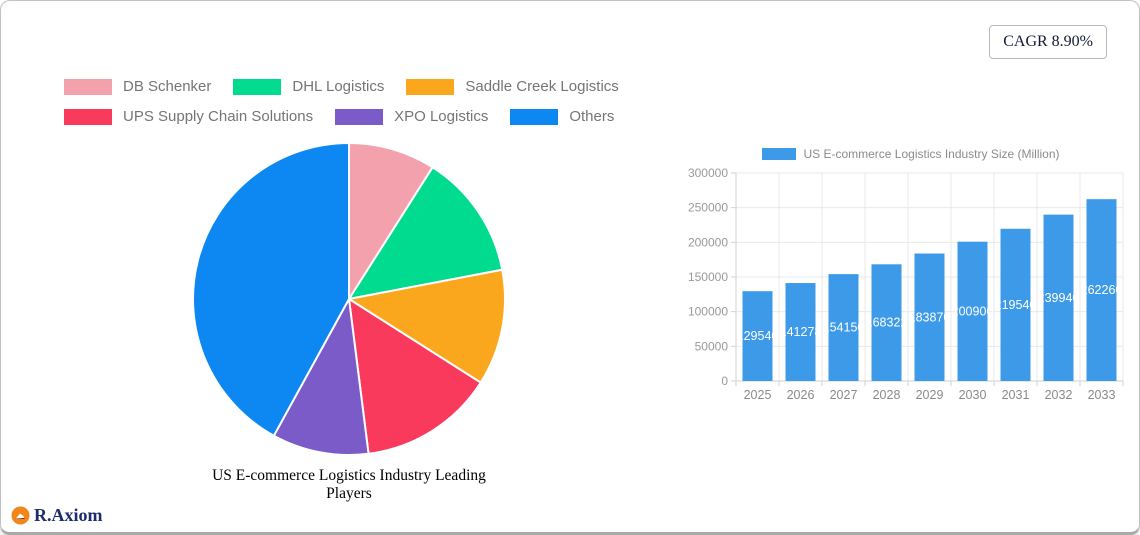 The width and height of the screenshot is (1140, 535). What do you see at coordinates (427, 326) in the screenshot?
I see `pie-slice-saddle-creek-logistics` at bounding box center [427, 326].